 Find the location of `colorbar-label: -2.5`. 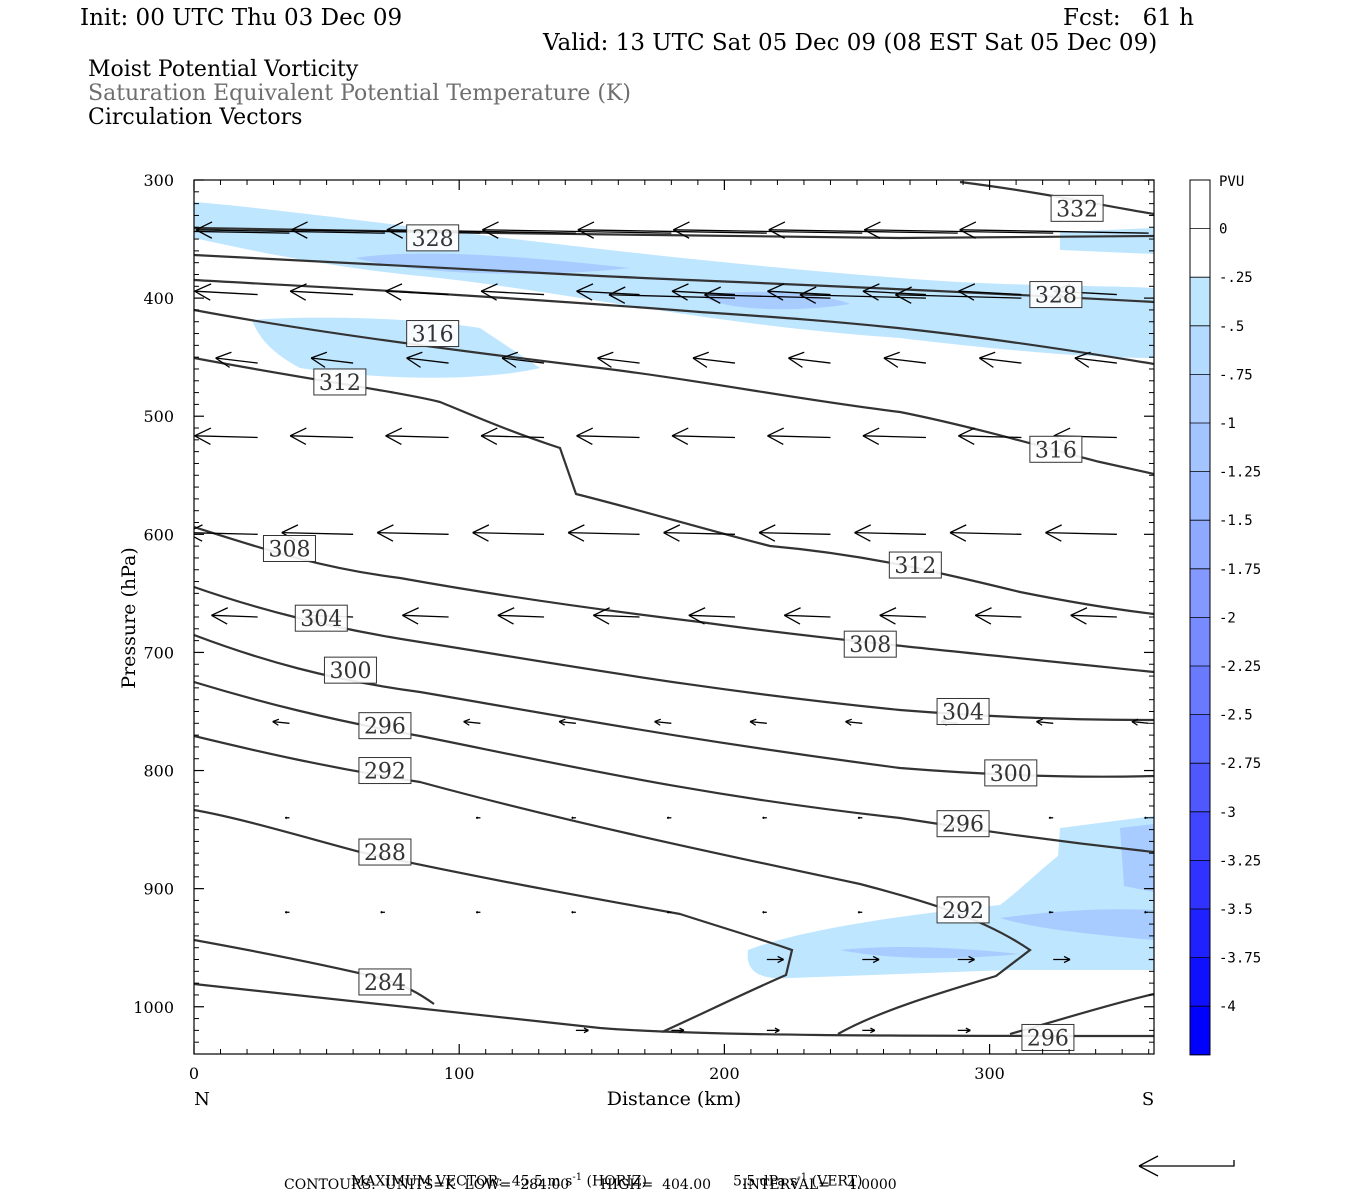

colorbar-label: -2.5 is located at coordinates (1236, 716).